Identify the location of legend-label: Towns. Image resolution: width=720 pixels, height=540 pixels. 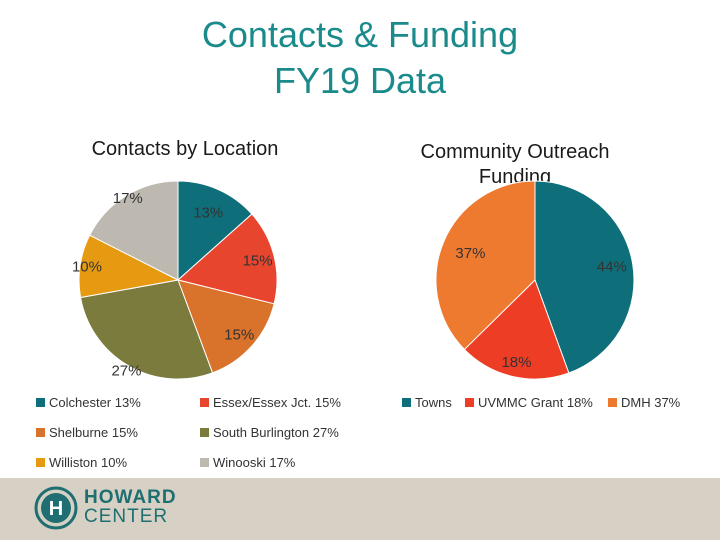
(433, 402).